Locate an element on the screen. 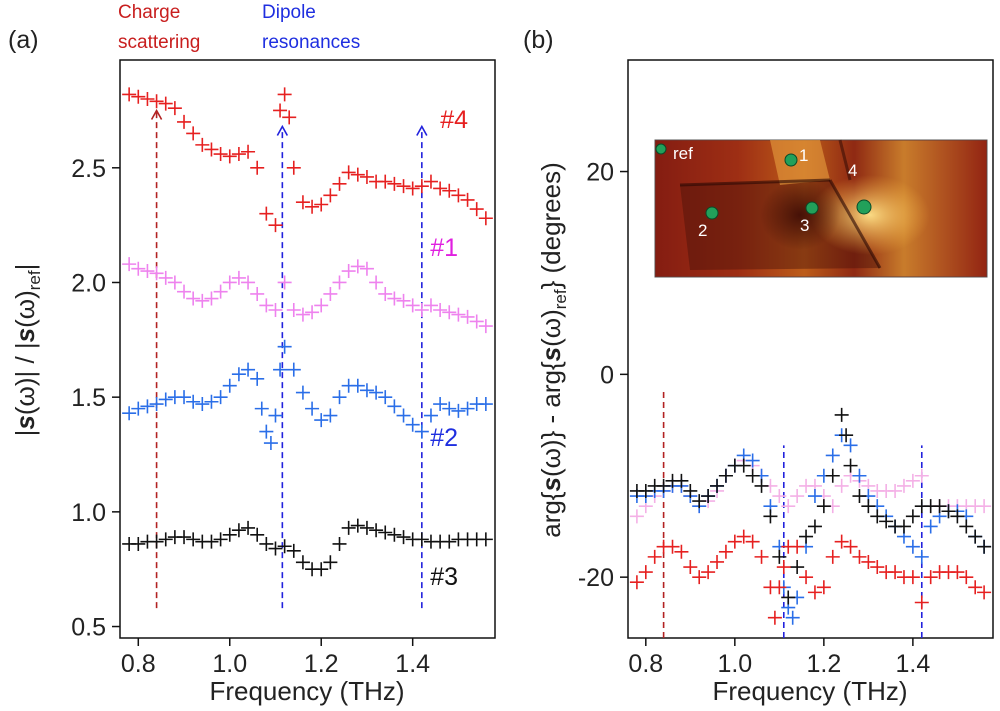 The width and height of the screenshot is (1000, 711). inset-image: ref 1 2 3 4 is located at coordinates (821, 208).